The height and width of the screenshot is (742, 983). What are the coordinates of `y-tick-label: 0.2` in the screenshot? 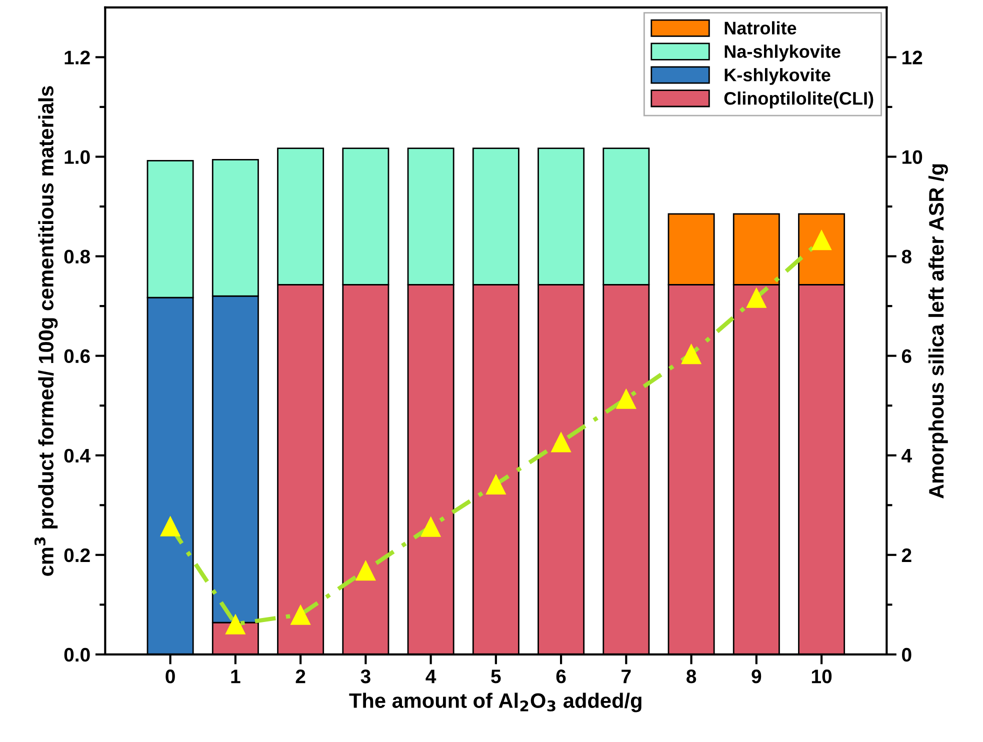 It's located at (77, 555).